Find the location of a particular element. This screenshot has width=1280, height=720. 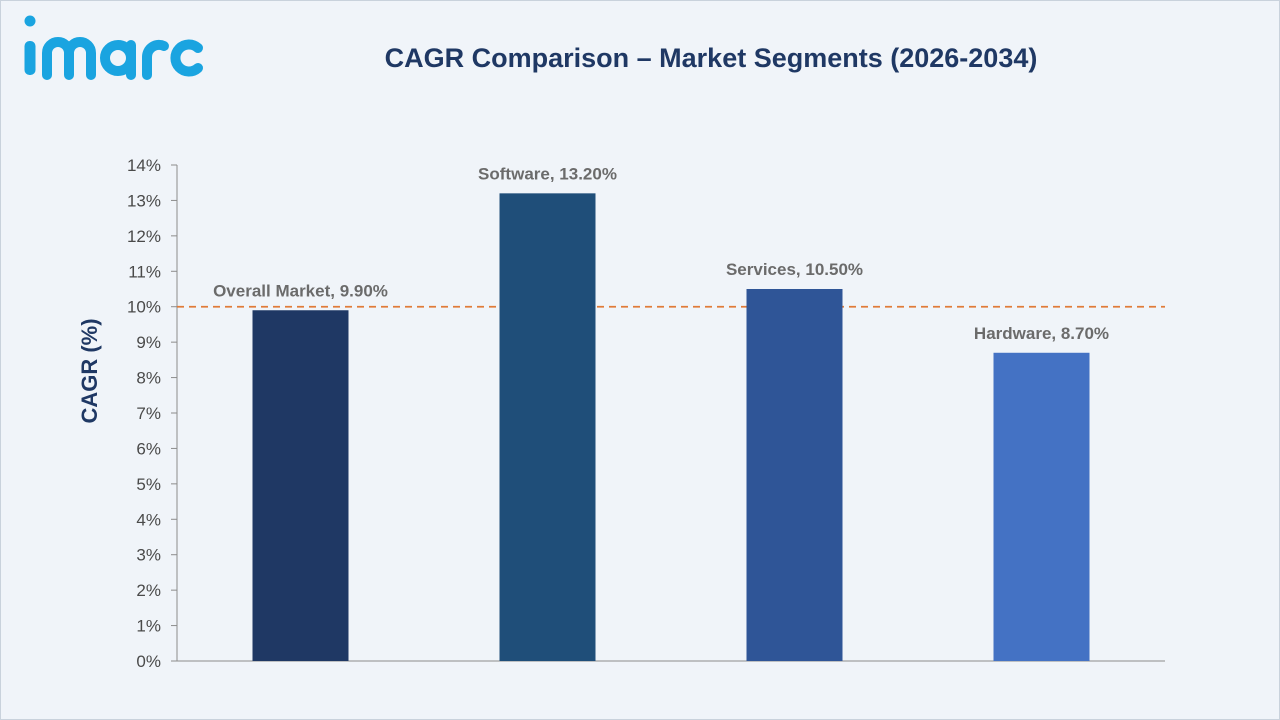

imarc-logo-graphic is located at coordinates (113, 47).